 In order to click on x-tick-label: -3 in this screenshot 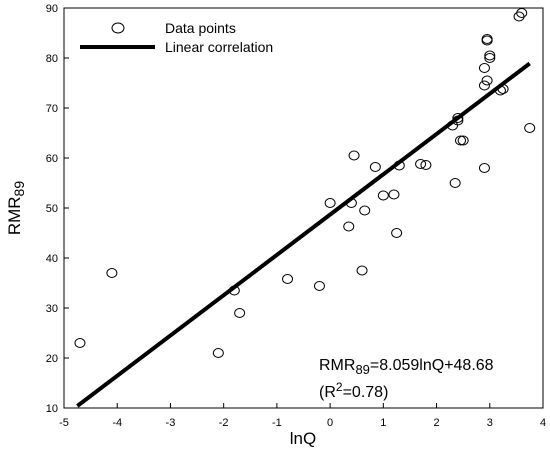, I will do `click(171, 423)`.